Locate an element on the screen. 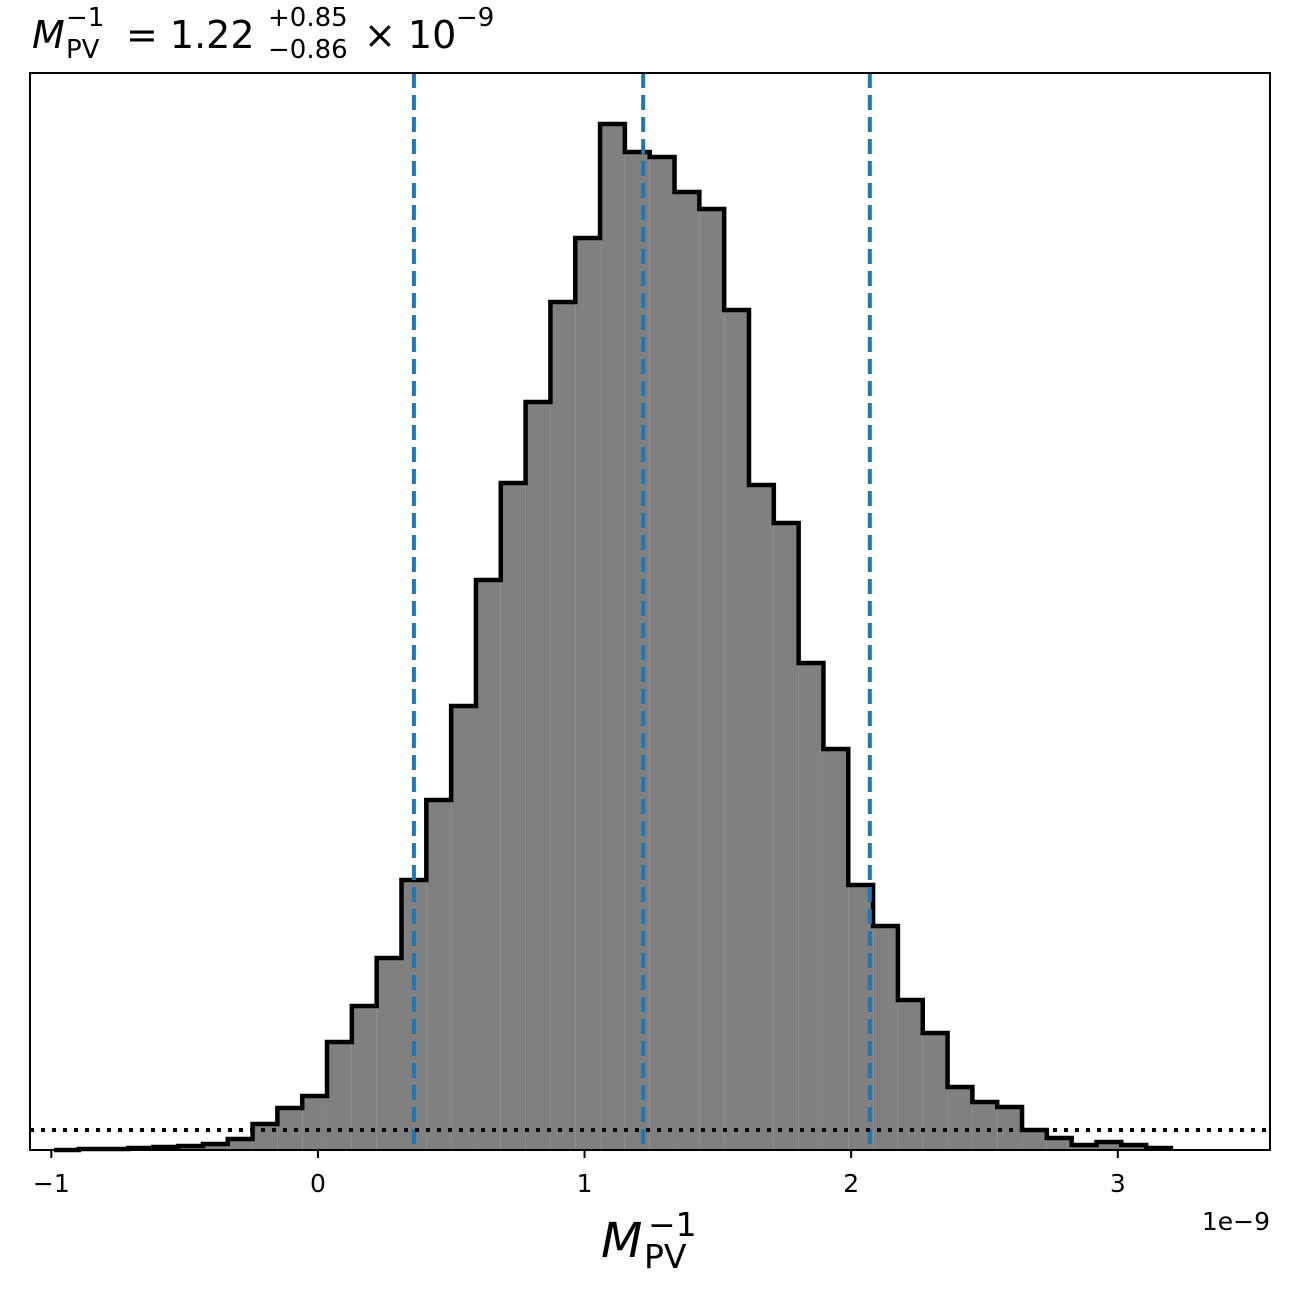  x-axis-label: M PV −1 is located at coordinates (649, 1240).